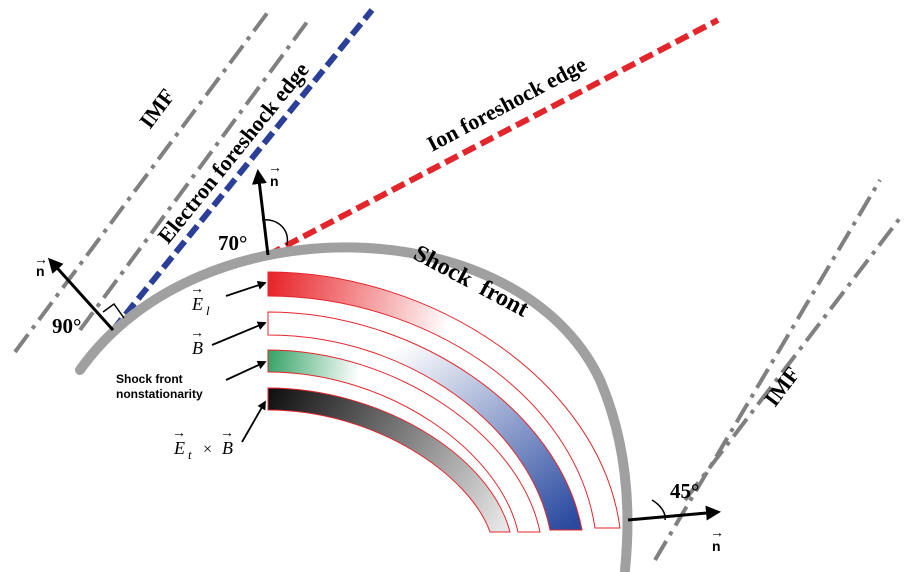 The image size is (908, 572). What do you see at coordinates (41, 259) in the screenshot?
I see `normal-label-left-arrow: →` at bounding box center [41, 259].